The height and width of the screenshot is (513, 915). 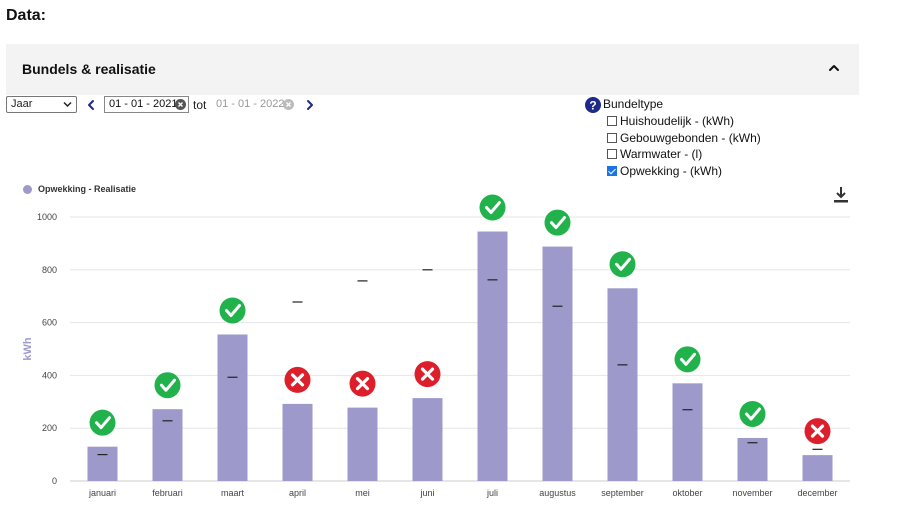 What do you see at coordinates (233, 493) in the screenshot?
I see `x-tick-label: maart` at bounding box center [233, 493].